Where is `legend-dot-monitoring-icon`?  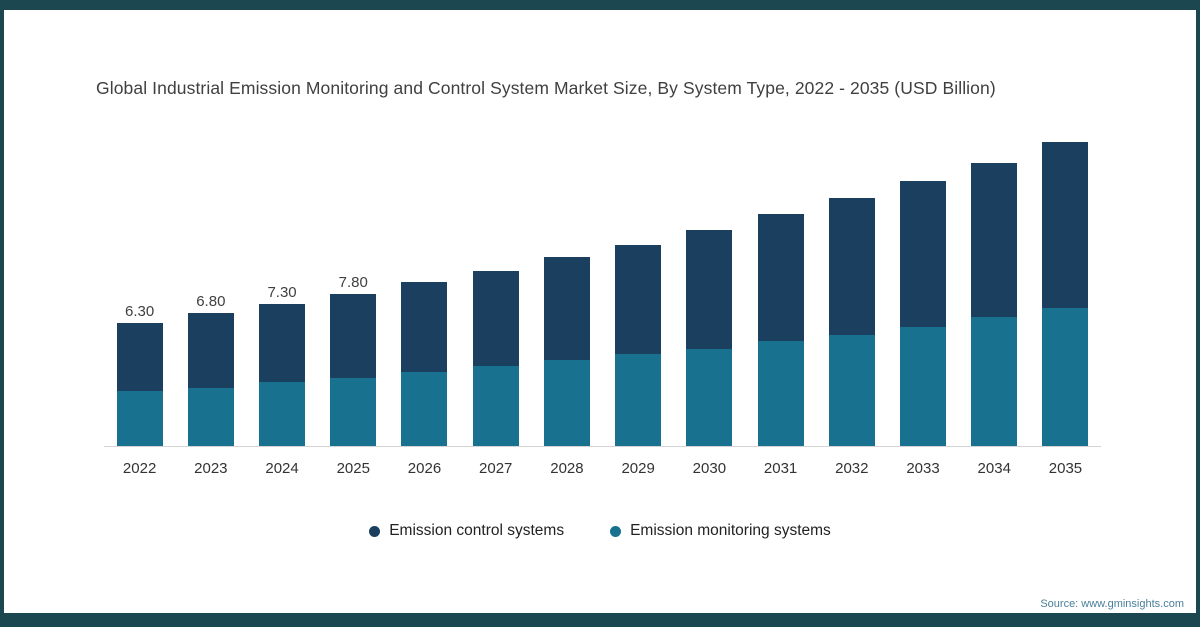 legend-dot-monitoring-icon is located at coordinates (616, 531).